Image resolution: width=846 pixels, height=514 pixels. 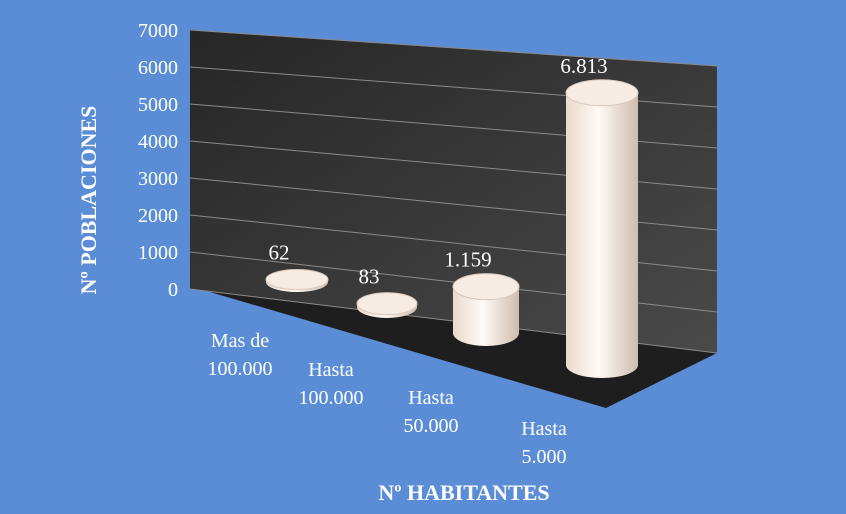 I want to click on x-tick-label: Hasta 50.000, so click(x=431, y=412).